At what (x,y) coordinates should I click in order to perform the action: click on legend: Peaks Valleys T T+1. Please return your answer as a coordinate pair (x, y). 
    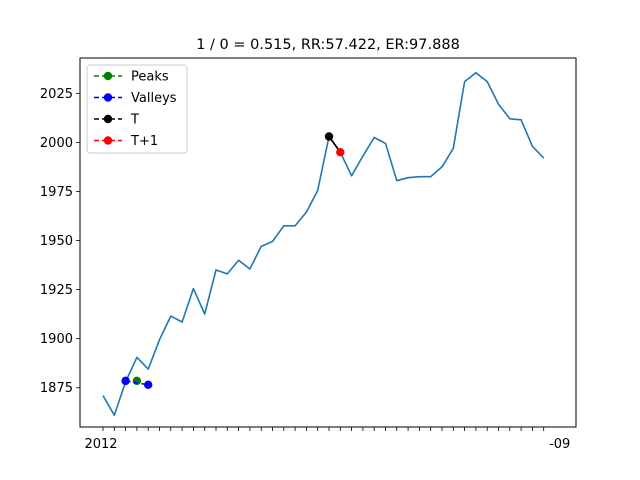
    Looking at the image, I should click on (137, 109).